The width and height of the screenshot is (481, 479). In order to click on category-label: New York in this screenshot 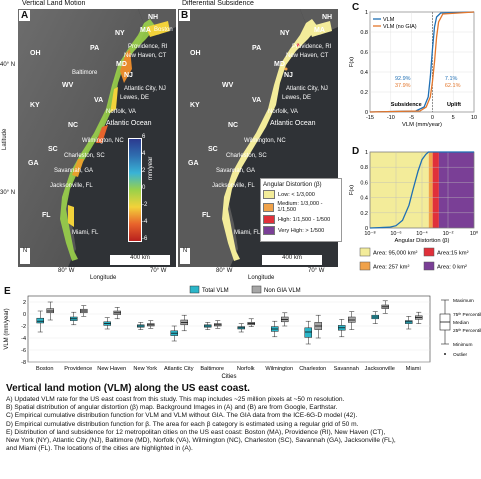, I will do `click(145, 369)`.